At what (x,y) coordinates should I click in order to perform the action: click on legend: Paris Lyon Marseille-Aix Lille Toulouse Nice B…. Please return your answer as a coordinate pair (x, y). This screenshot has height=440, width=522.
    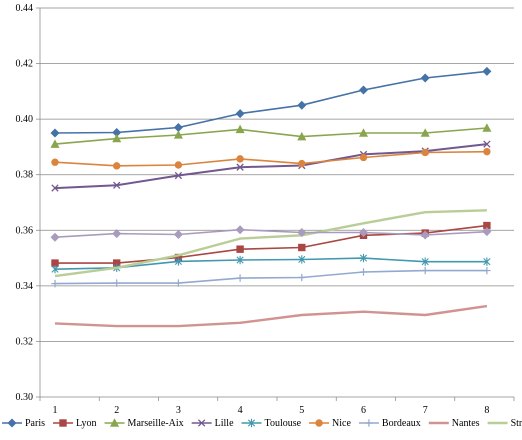
    Looking at the image, I should click on (262, 423).